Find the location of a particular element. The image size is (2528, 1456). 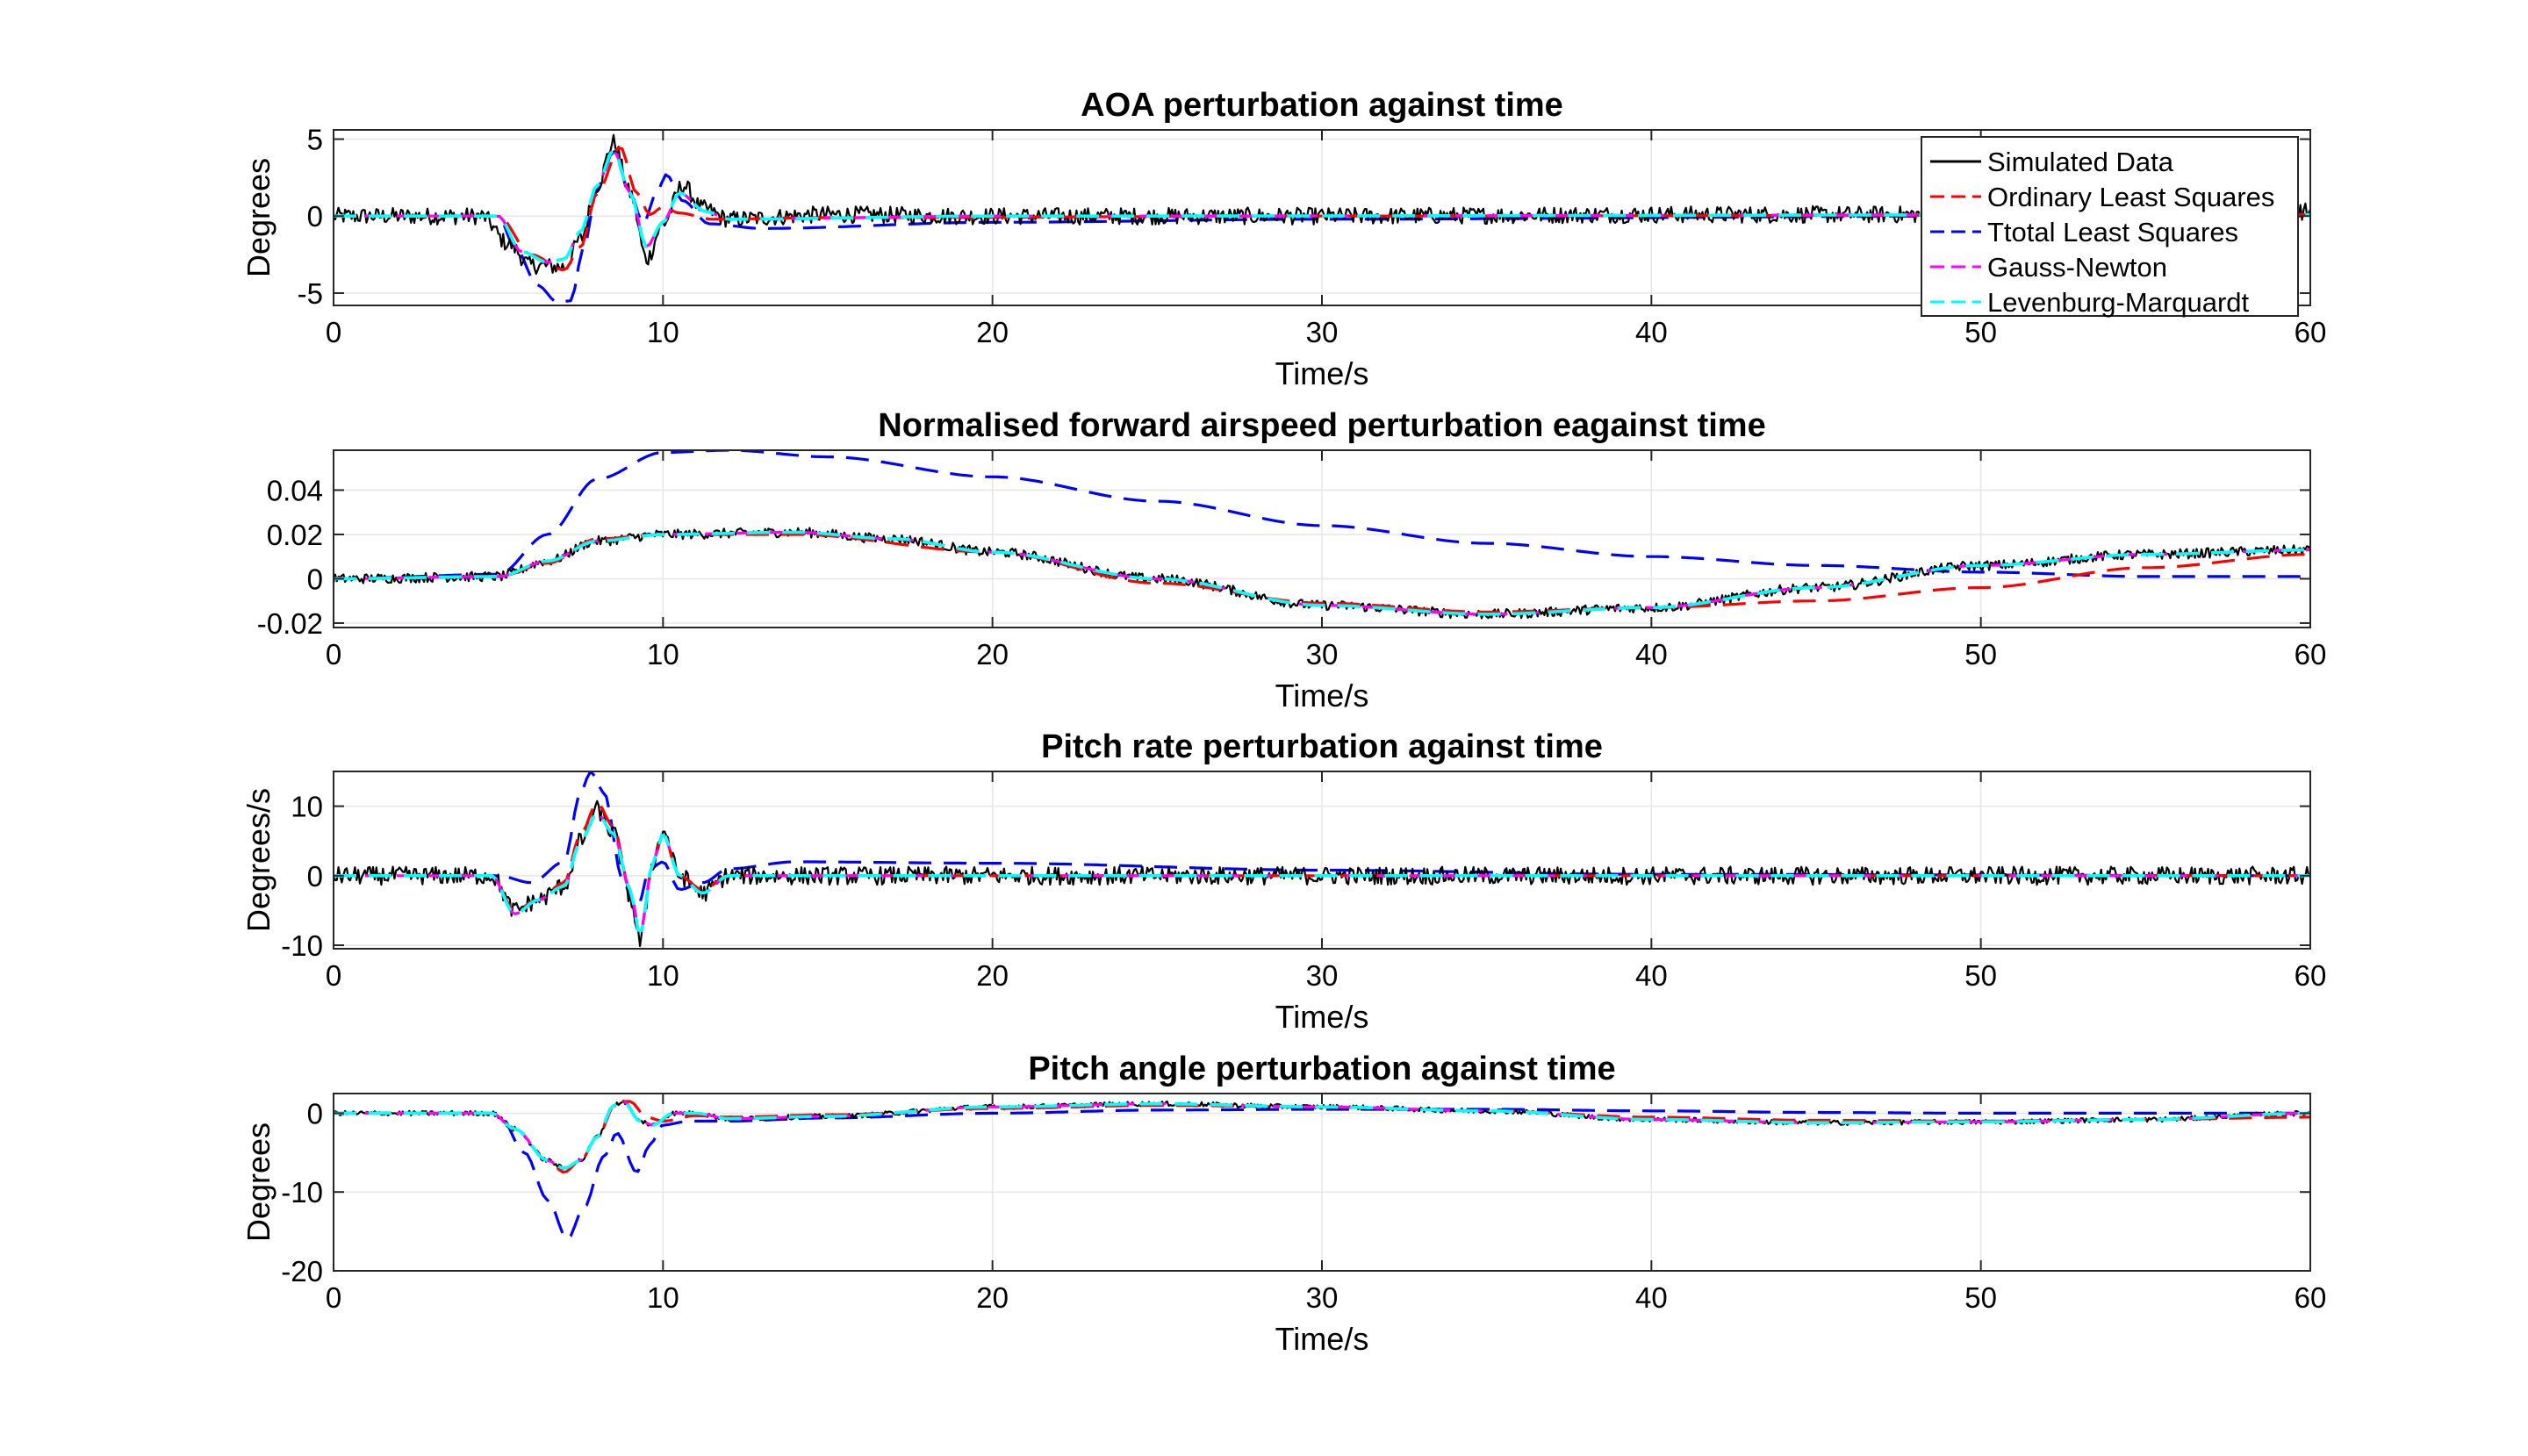

y-tick-label: -20 is located at coordinates (302, 1271).